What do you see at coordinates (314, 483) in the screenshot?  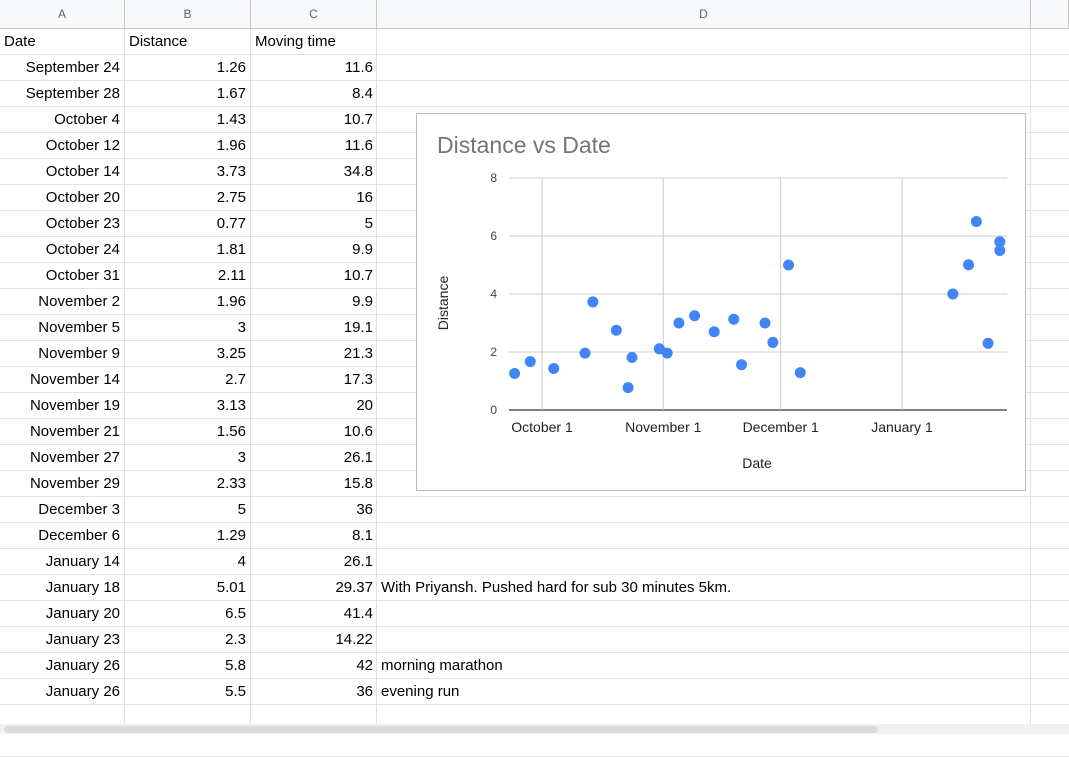 I see `moving-time-cell: 15.8` at bounding box center [314, 483].